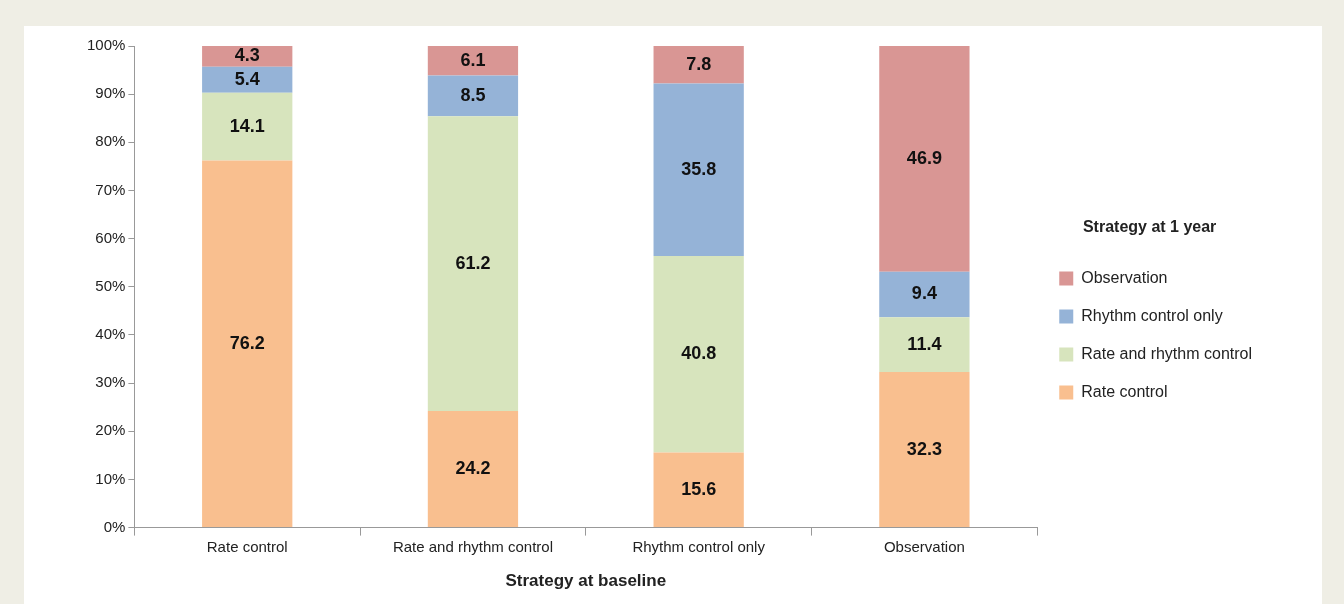  Describe the element at coordinates (110, 478) in the screenshot. I see `y-tick-label: 10%` at that location.